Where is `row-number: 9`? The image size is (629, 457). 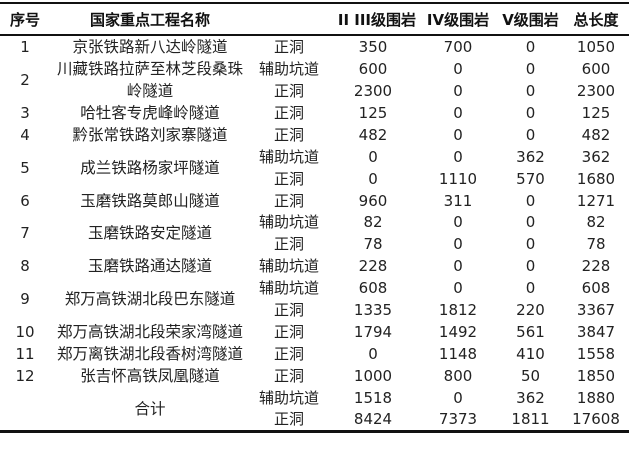 row-number: 9 is located at coordinates (25, 298).